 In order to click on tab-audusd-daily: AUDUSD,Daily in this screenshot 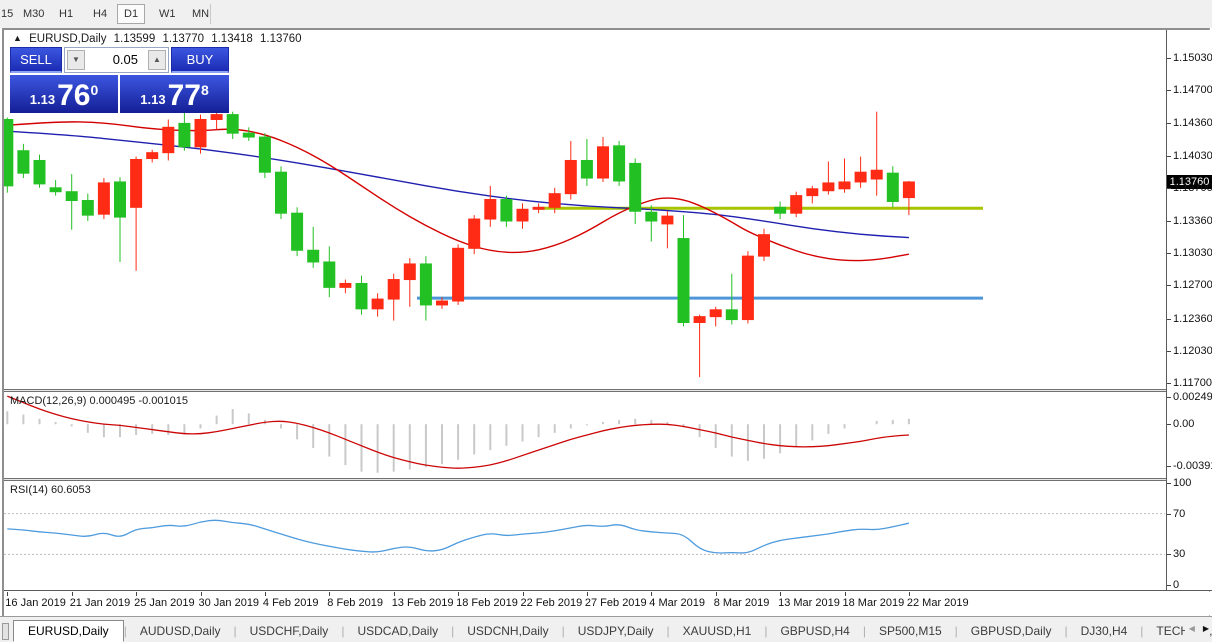, I will do `click(180, 631)`.